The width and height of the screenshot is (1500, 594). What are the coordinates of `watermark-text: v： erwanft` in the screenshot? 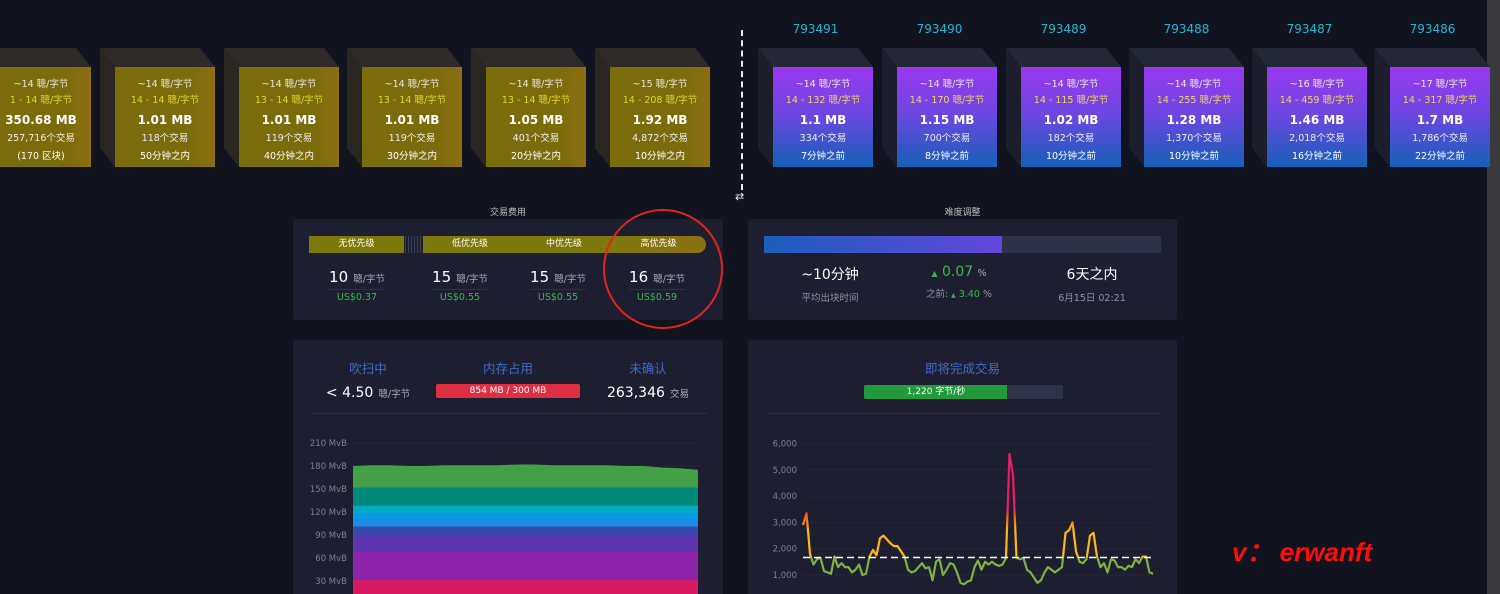 It's located at (1302, 552).